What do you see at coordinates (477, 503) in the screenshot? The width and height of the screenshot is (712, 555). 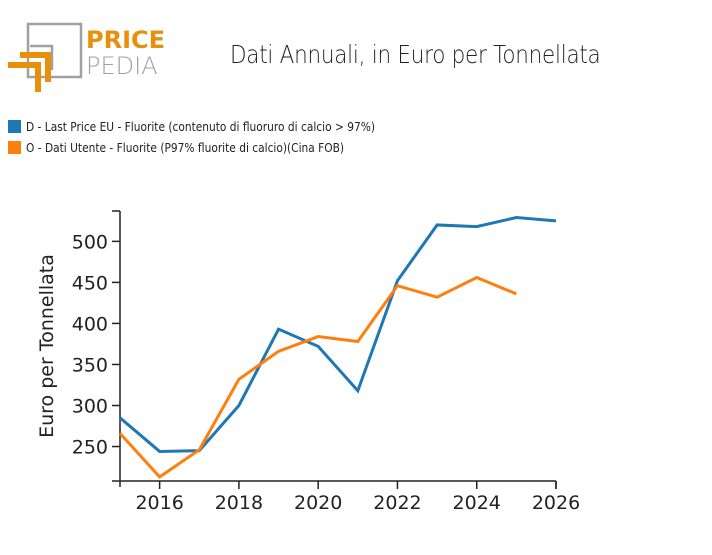 I see `x-tick-label: 2024` at bounding box center [477, 503].